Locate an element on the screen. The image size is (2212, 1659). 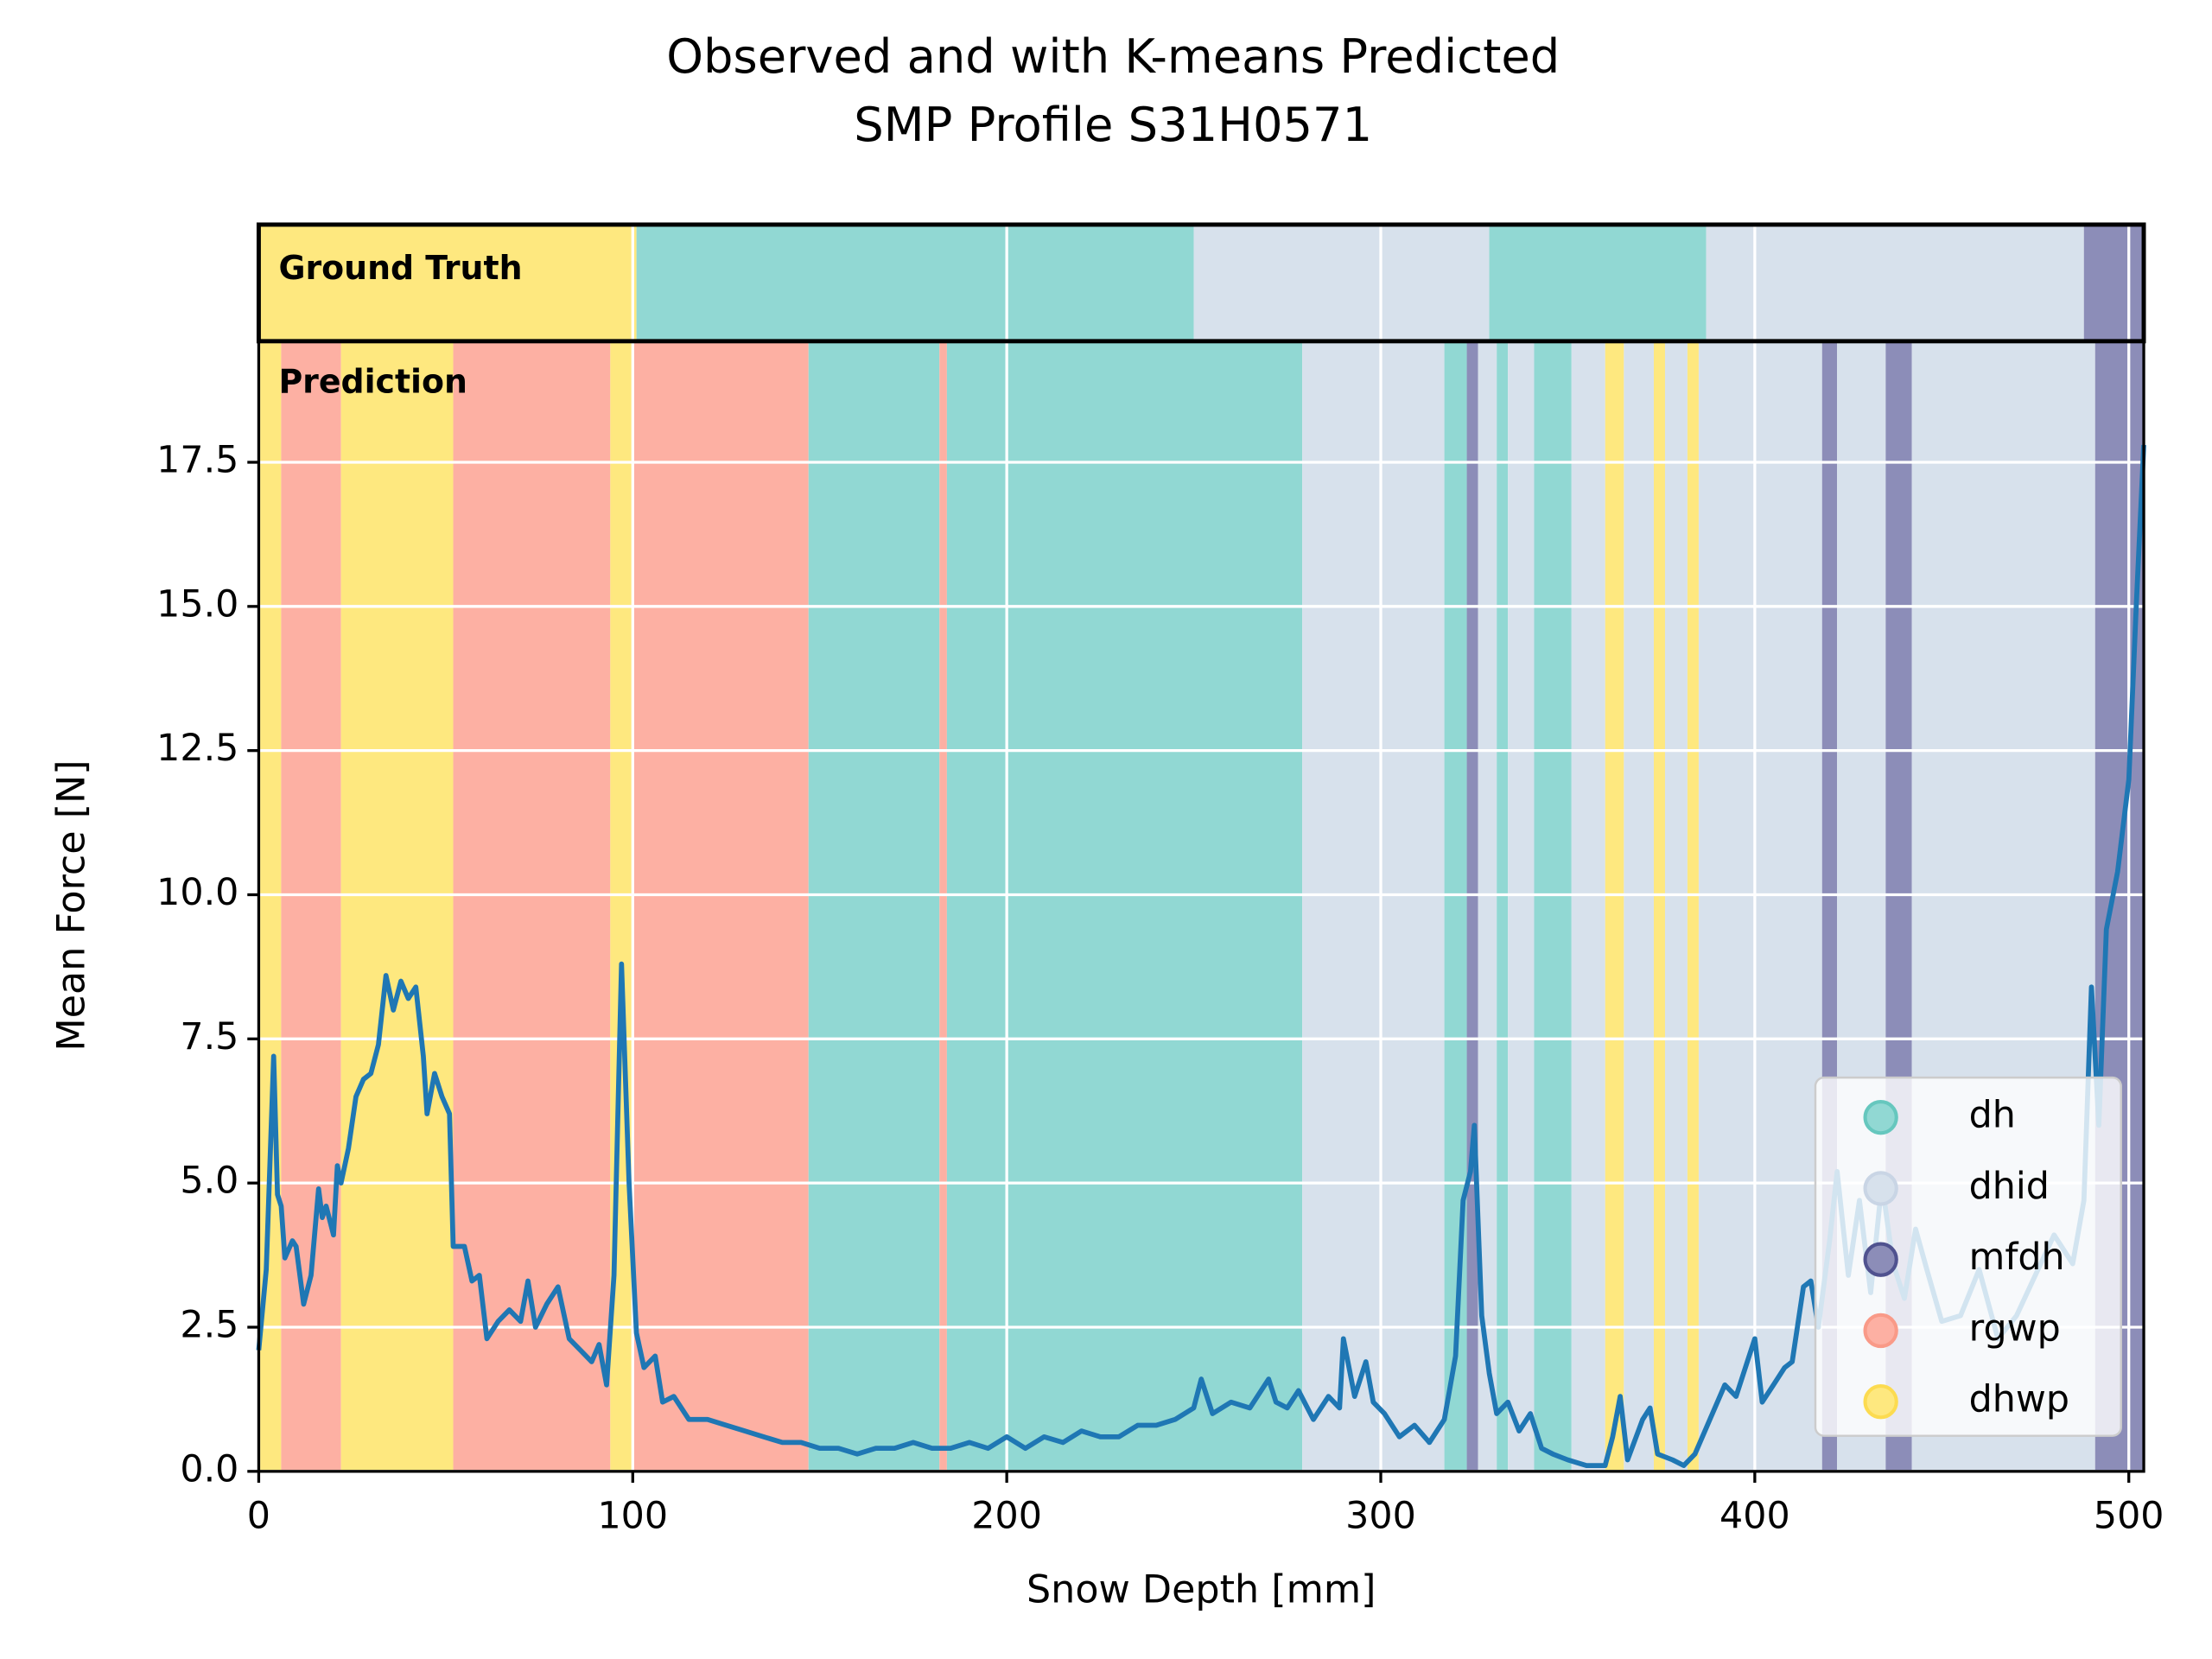
x-tick-label: 100 is located at coordinates (632, 1516).